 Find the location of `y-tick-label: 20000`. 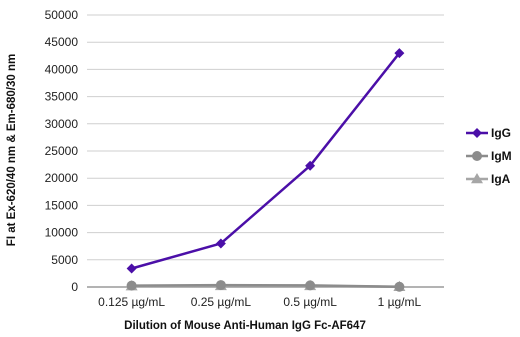

y-tick-label: 20000 is located at coordinates (62, 178).